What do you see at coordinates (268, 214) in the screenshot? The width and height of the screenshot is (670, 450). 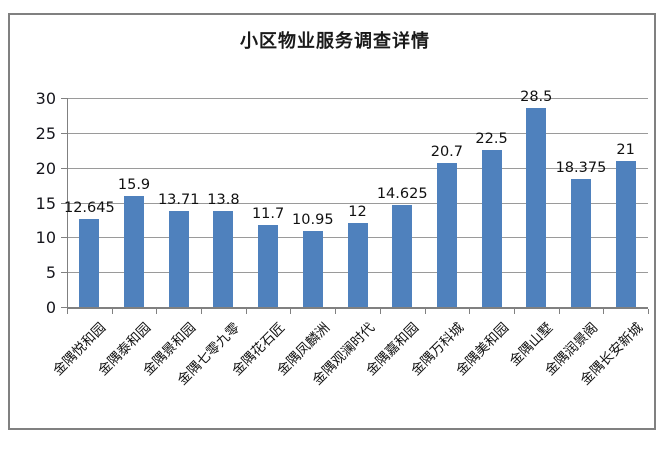 I see `bar-value-label: 11.7` at bounding box center [268, 214].